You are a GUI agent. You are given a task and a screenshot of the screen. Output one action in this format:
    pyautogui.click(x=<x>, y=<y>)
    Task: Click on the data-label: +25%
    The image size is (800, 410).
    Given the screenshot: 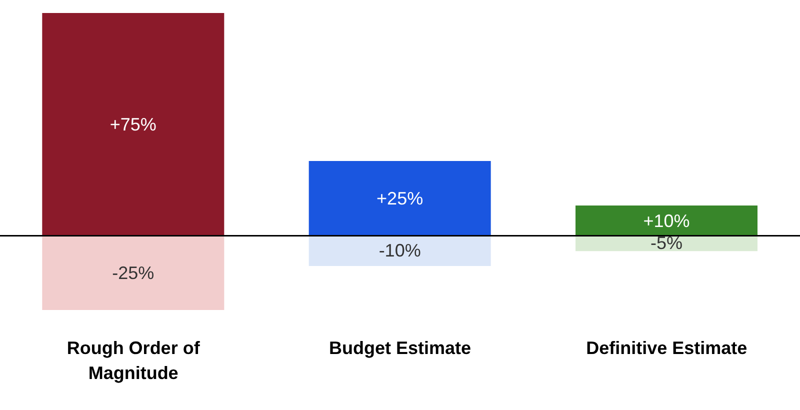 What is the action you would take?
    pyautogui.click(x=400, y=198)
    